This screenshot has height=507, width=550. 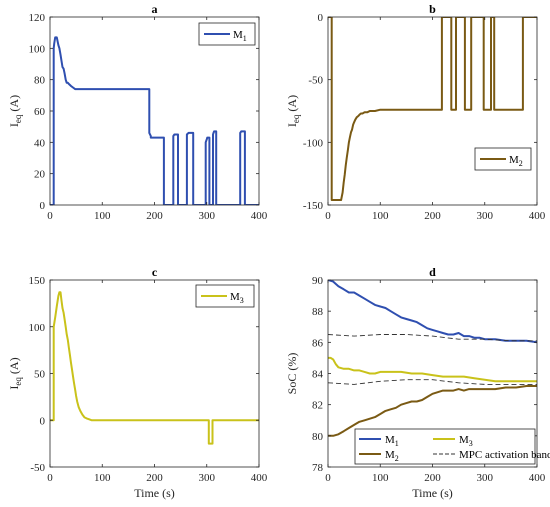 I want to click on panel-title: b, so click(x=432, y=9).